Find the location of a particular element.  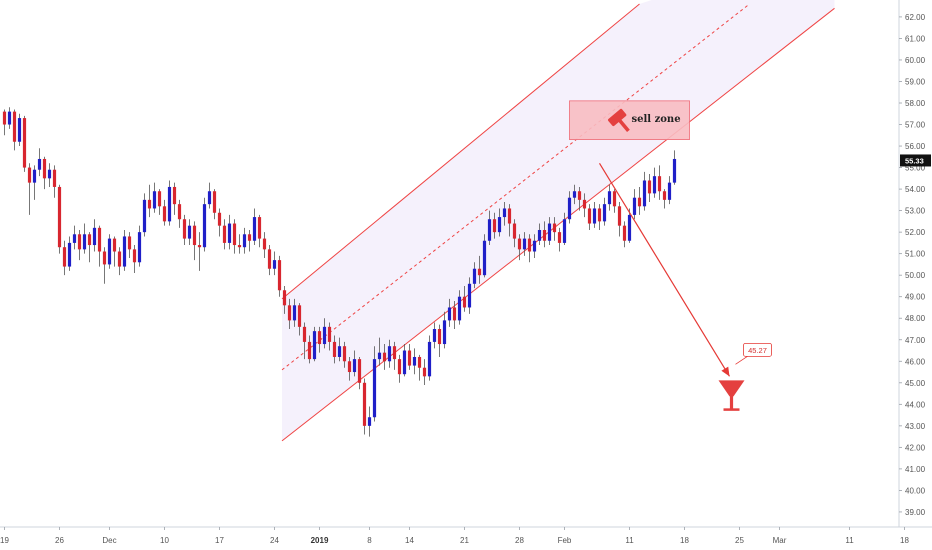

time-tick-label: 11 is located at coordinates (849, 540).